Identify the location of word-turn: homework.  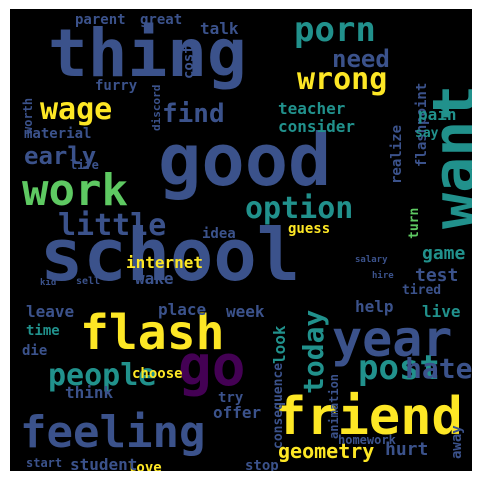
(367, 440).